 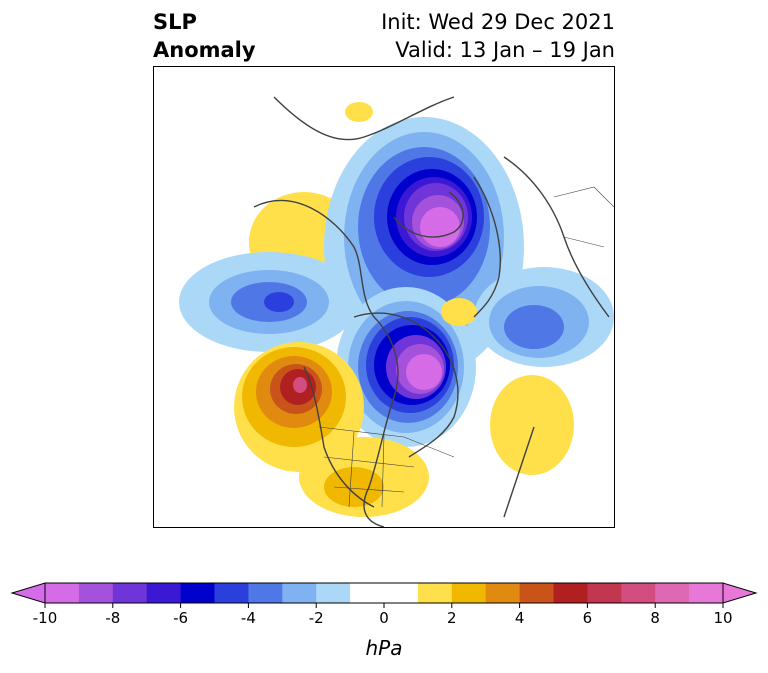 I want to click on colorbar-tick-label: -10, so click(x=45, y=618).